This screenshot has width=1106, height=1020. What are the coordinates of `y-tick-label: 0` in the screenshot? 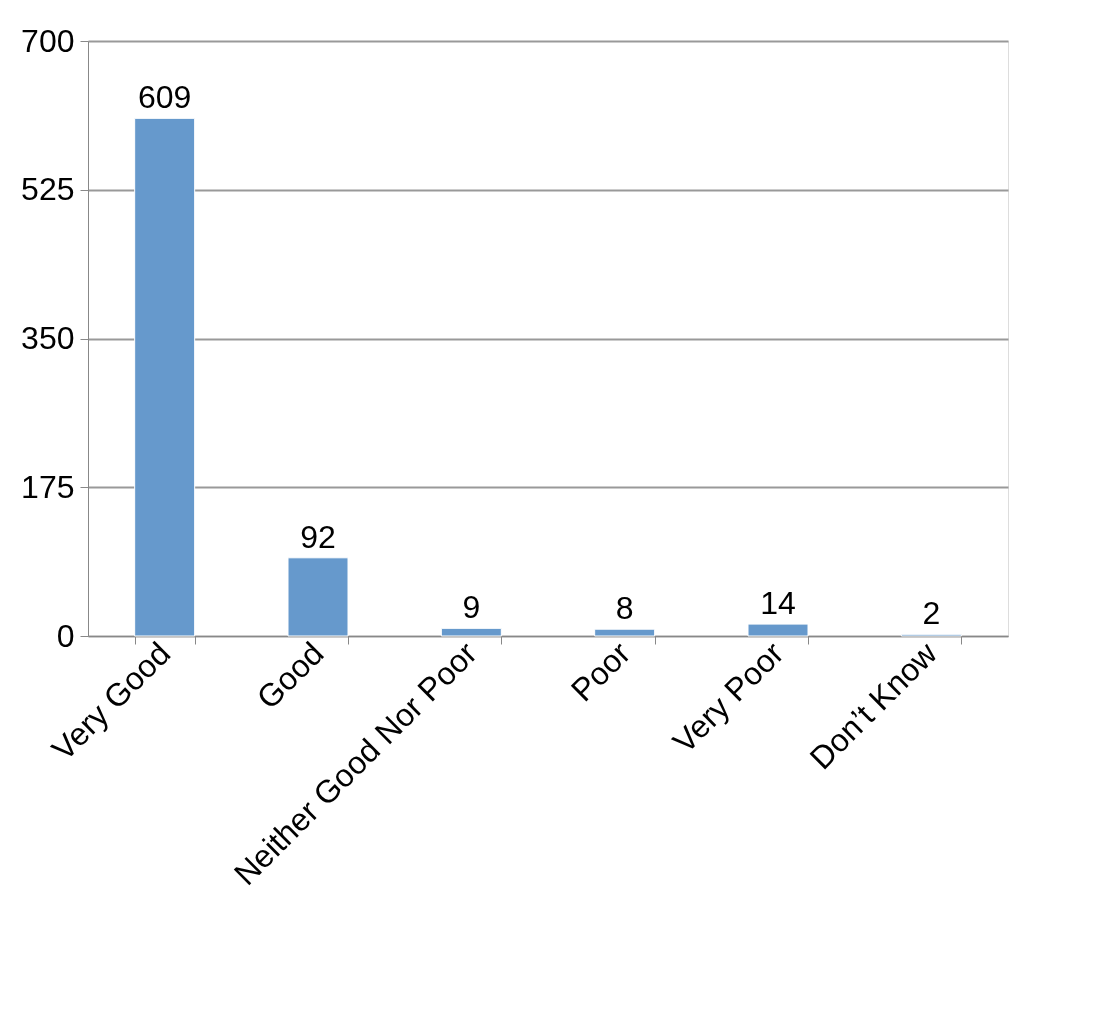 It's located at (65, 635).